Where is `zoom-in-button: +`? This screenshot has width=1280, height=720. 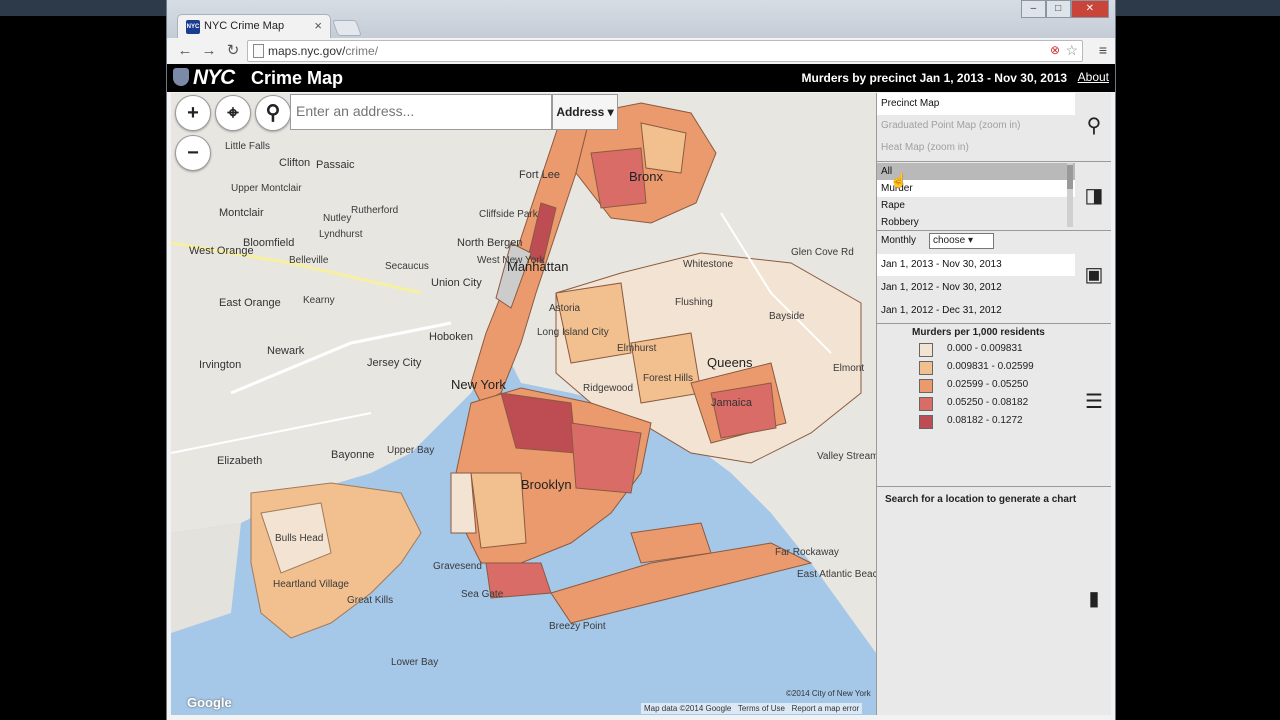
zoom-in-button: + is located at coordinates (193, 113).